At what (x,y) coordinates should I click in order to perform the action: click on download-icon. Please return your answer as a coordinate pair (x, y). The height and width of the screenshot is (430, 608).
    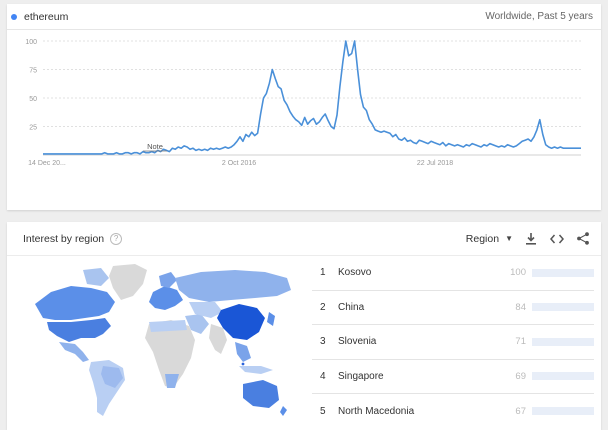
    Looking at the image, I should click on (531, 239).